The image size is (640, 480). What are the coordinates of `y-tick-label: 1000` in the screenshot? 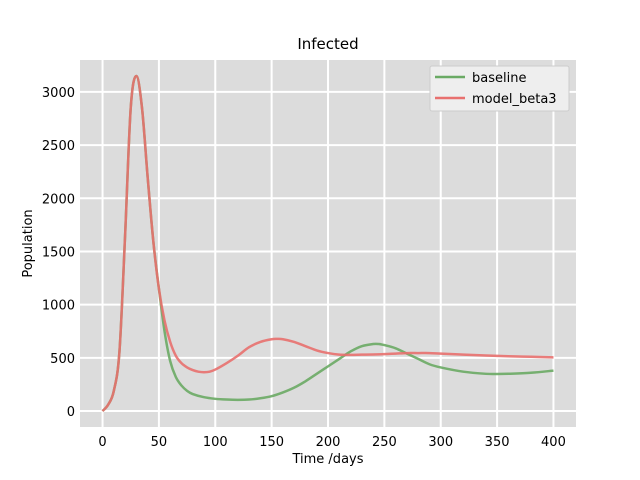 It's located at (58, 306).